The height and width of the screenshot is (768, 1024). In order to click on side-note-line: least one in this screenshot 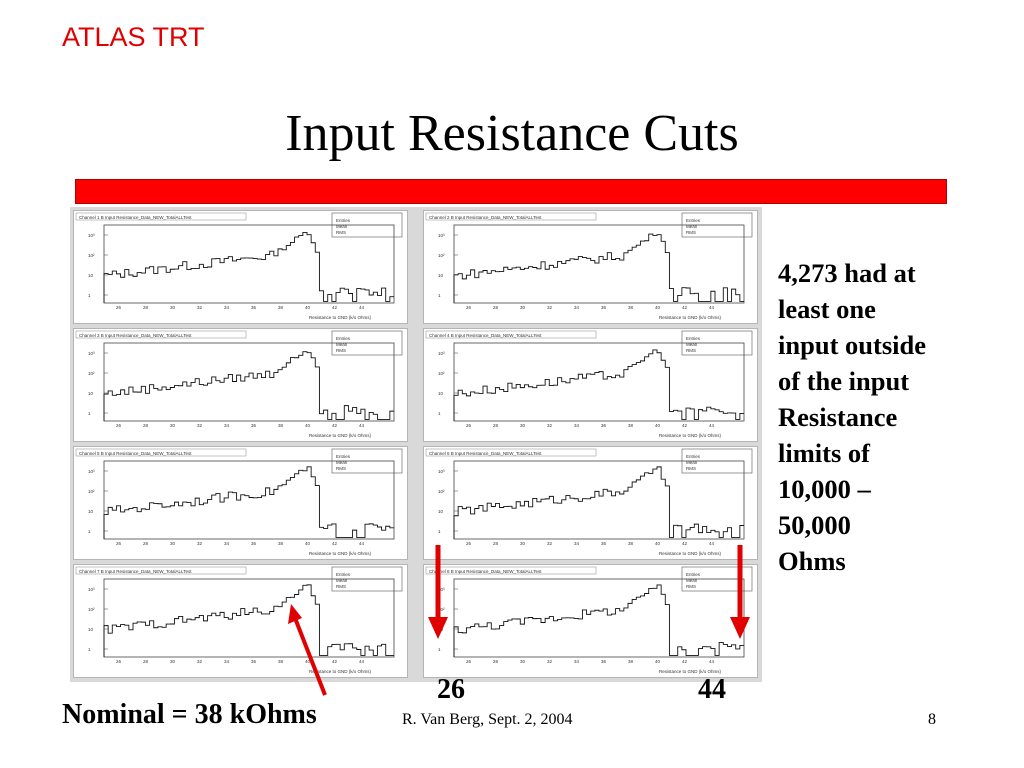, I will do `click(827, 309)`.